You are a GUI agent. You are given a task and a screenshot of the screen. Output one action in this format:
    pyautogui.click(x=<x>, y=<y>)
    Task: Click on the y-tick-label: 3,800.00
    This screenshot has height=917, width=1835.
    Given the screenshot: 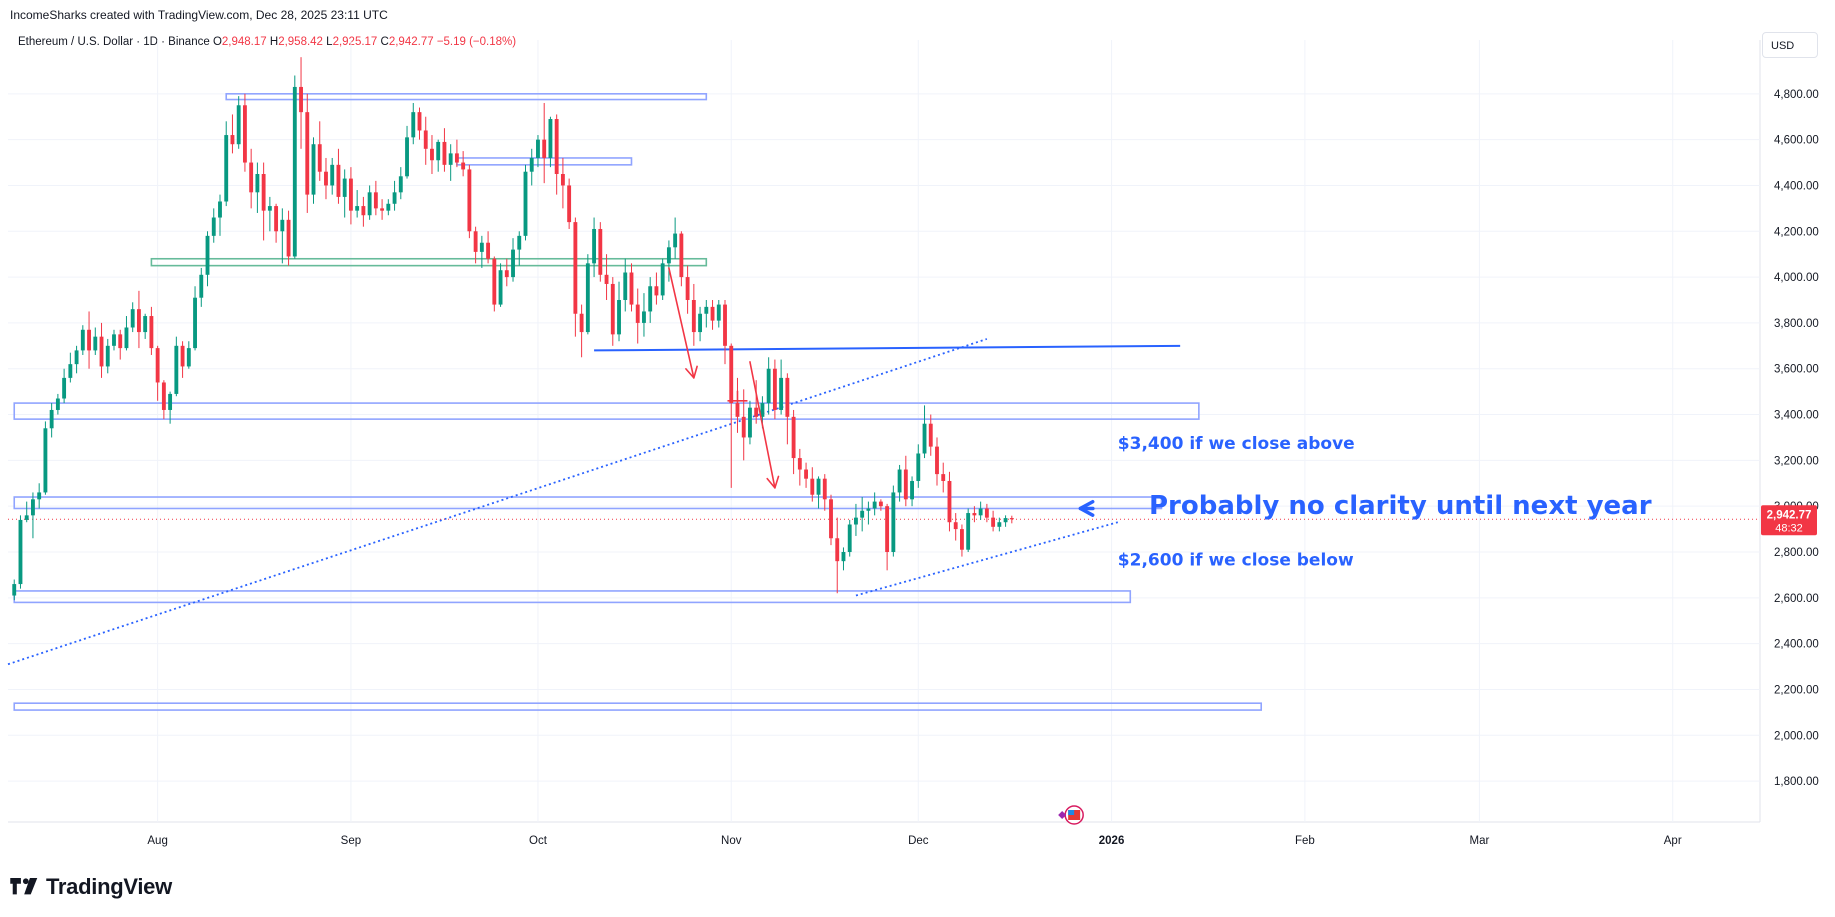 What is the action you would take?
    pyautogui.click(x=1796, y=324)
    